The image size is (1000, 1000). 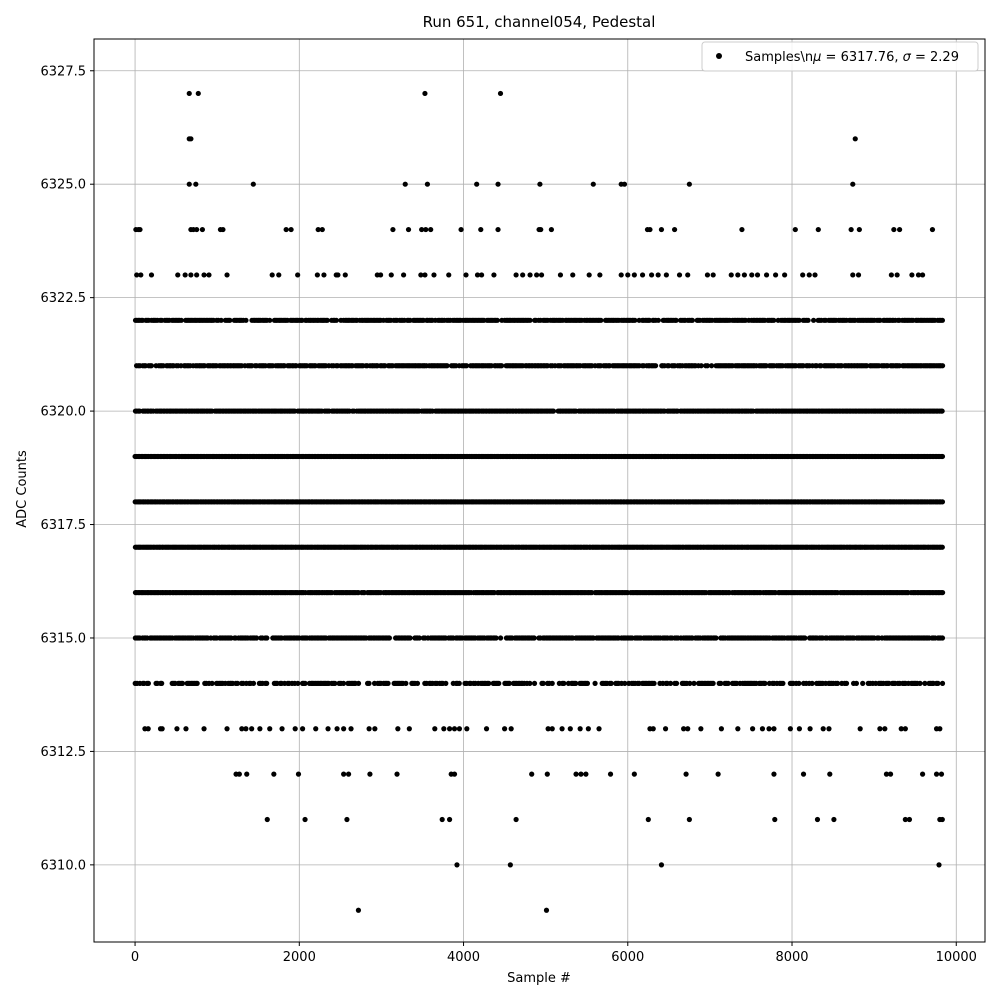 I want to click on y-tick-label: 6317.5, so click(x=64, y=525).